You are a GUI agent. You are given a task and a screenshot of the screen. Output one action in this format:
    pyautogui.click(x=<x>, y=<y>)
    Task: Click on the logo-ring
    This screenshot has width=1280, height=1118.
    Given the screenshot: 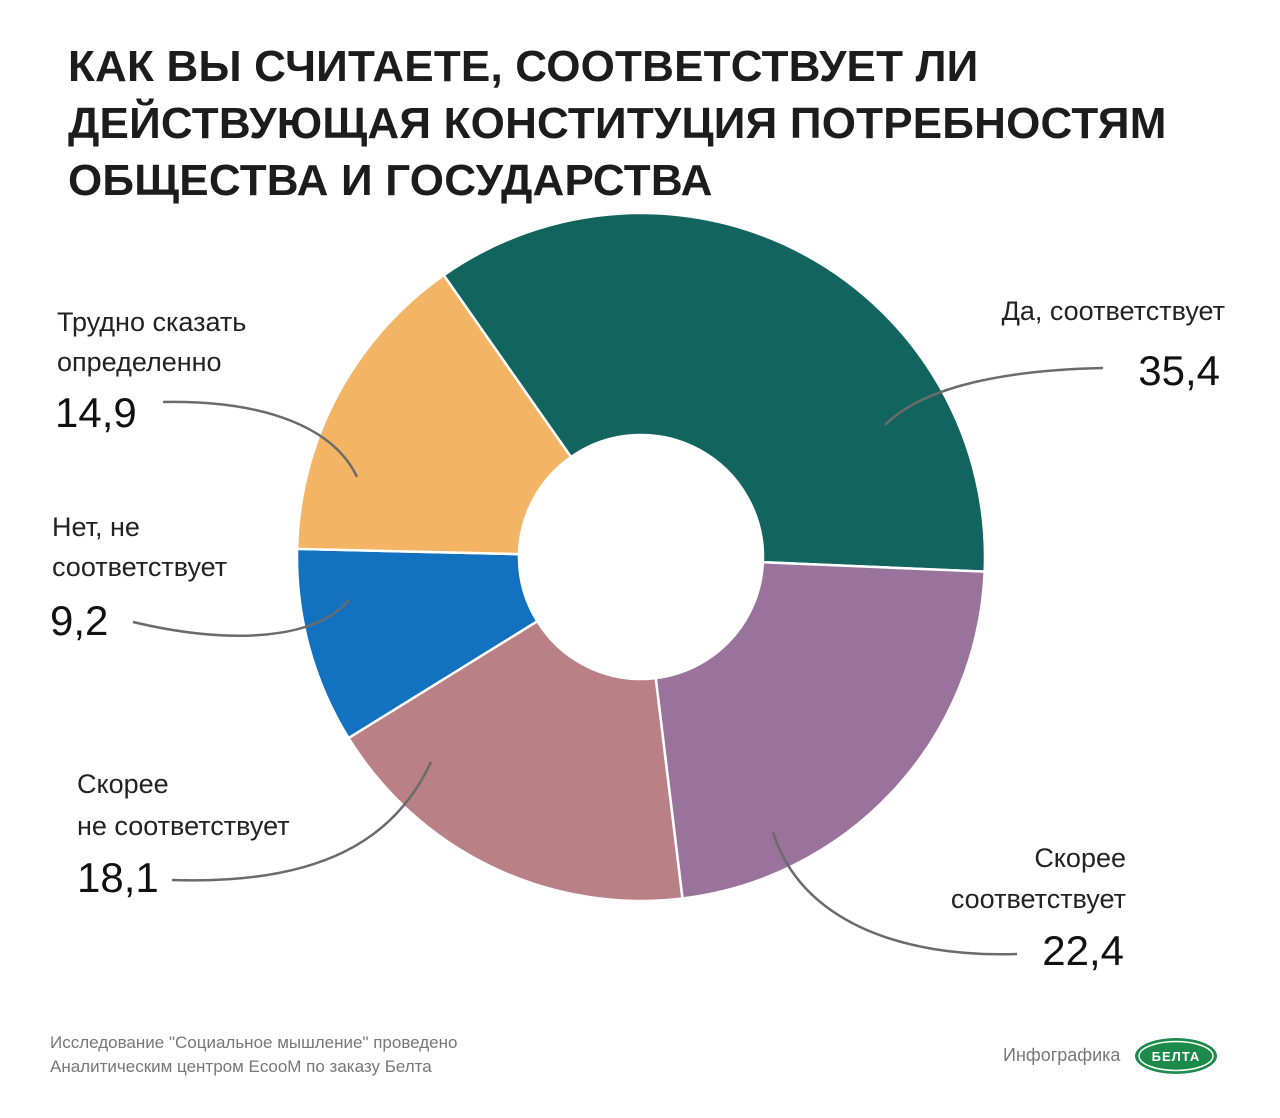 What is the action you would take?
    pyautogui.click(x=1176, y=1056)
    